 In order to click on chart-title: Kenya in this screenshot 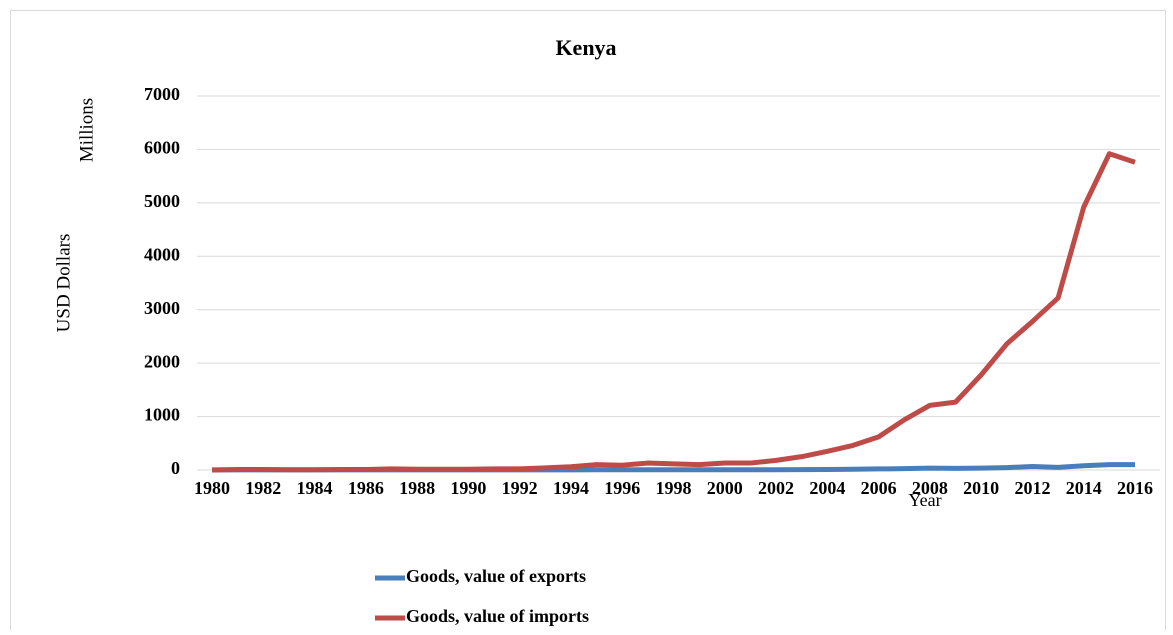, I will do `click(585, 47)`.